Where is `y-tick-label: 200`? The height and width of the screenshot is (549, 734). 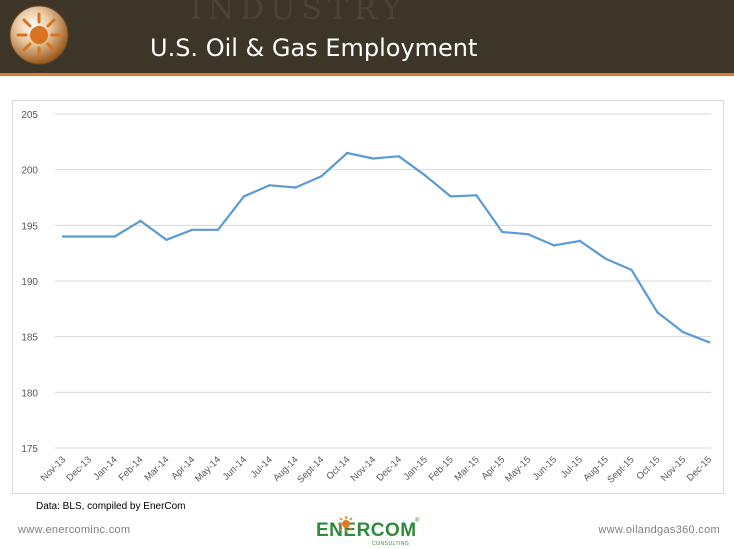 y-tick-label: 200 is located at coordinates (29, 171).